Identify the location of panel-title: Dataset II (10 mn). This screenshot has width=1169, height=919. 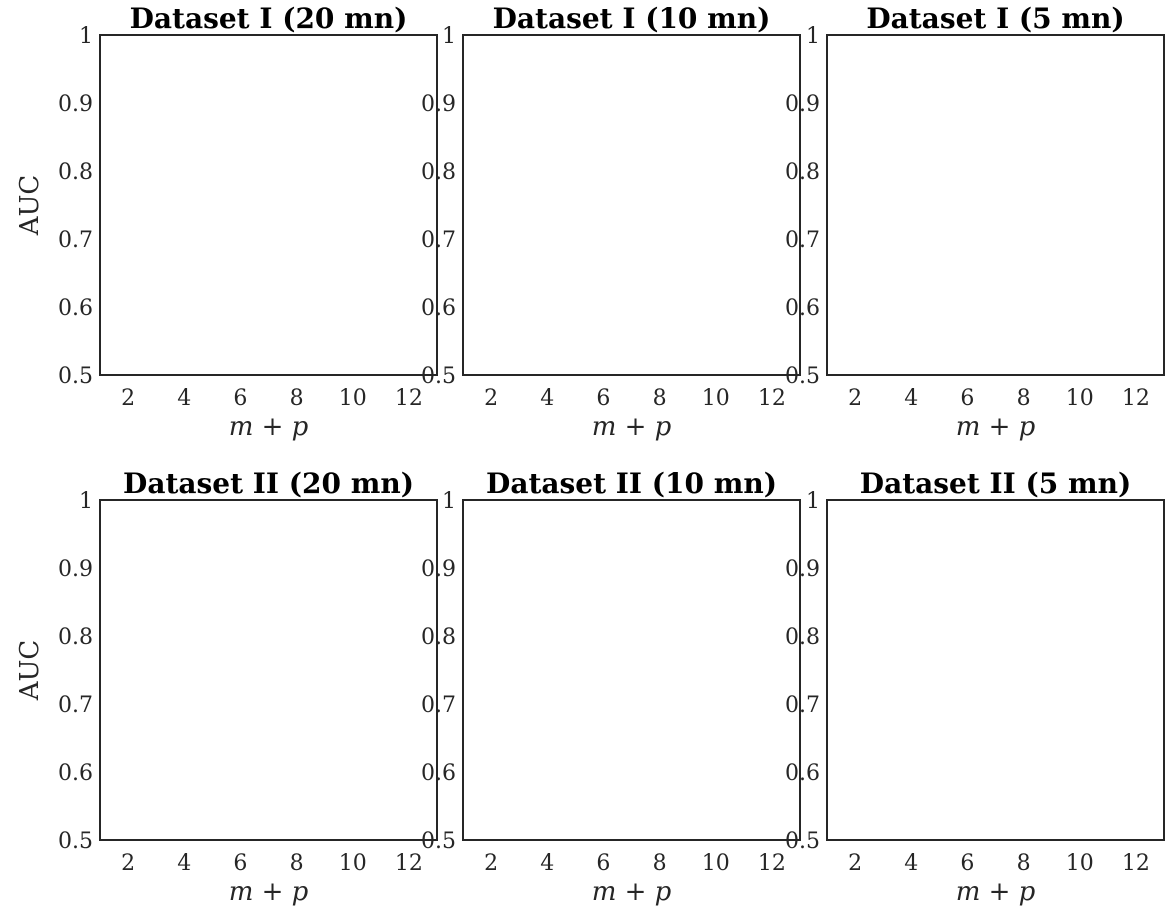
(631, 483).